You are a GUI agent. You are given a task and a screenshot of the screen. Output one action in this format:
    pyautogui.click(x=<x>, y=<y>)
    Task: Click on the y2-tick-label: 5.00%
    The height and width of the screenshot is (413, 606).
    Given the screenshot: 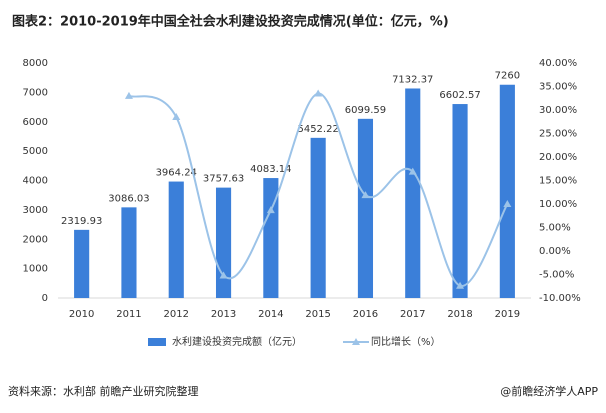 What is the action you would take?
    pyautogui.click(x=555, y=228)
    